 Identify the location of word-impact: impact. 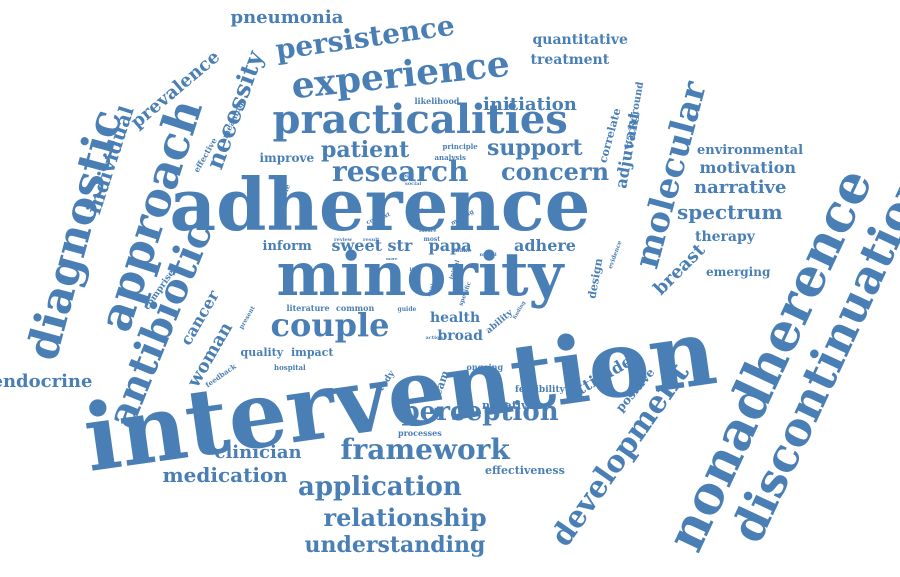
(312, 352).